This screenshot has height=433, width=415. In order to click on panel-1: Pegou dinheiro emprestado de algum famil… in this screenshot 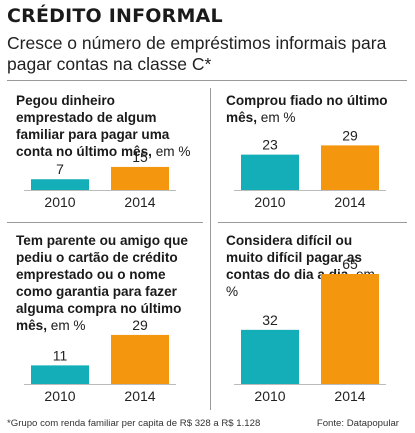, I will do `click(110, 154)`.